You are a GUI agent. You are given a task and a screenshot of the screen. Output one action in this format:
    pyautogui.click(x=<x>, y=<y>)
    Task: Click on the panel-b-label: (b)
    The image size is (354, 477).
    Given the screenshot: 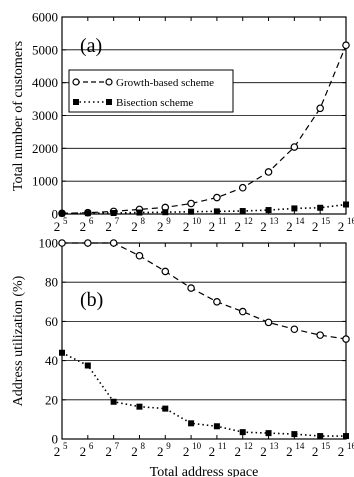 What is the action you would take?
    pyautogui.click(x=91, y=300)
    